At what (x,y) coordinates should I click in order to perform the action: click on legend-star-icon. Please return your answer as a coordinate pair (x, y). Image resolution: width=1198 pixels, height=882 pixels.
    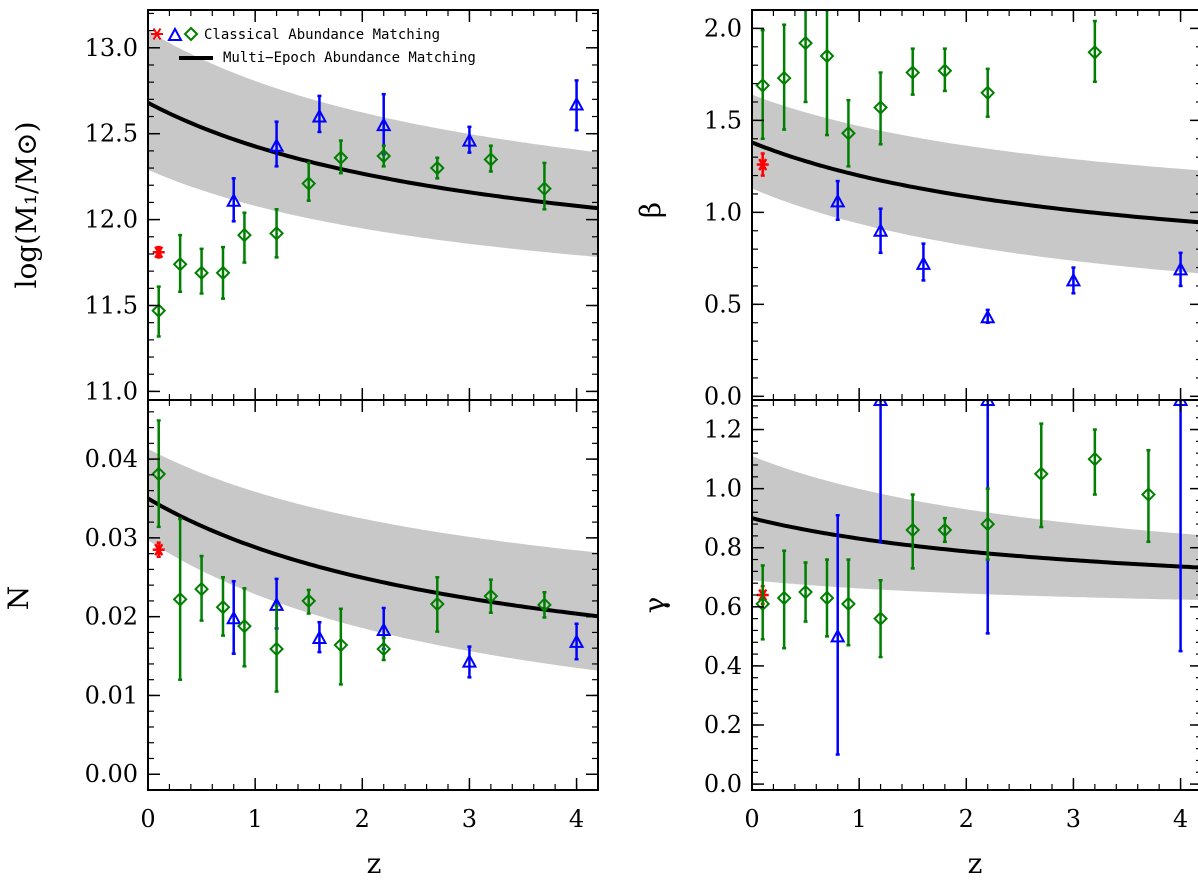
    Looking at the image, I should click on (157, 34).